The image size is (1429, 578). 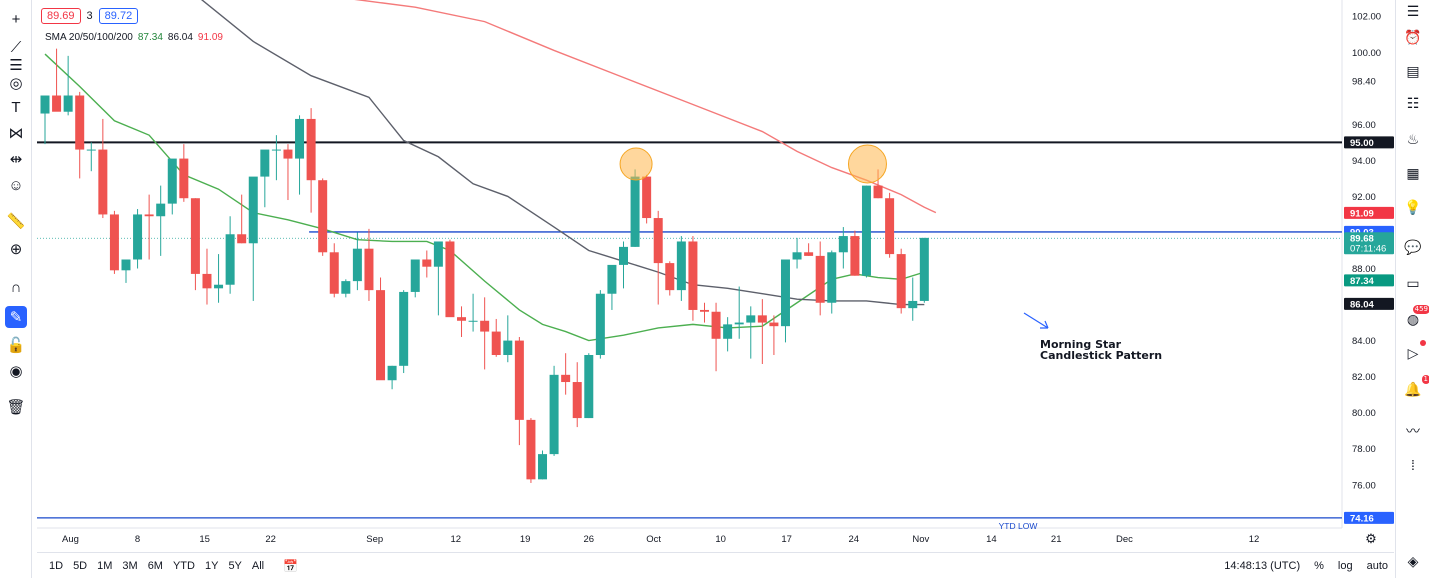 What do you see at coordinates (1413, 246) in the screenshot?
I see `chat-icon: 💬` at bounding box center [1413, 246].